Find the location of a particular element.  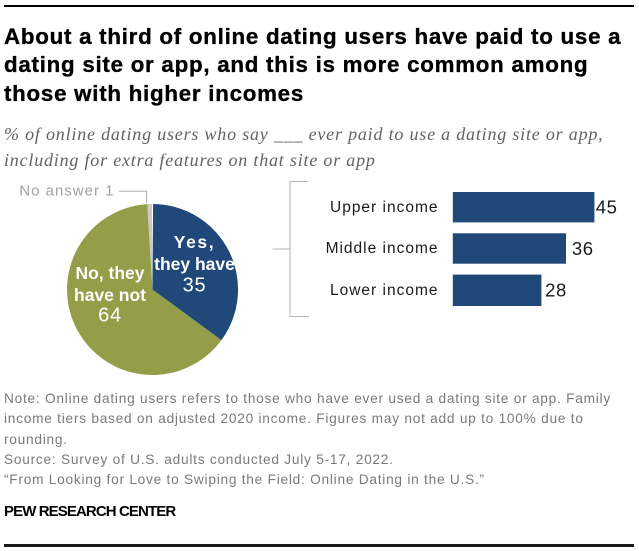

svg-text: have not is located at coordinates (110, 295).